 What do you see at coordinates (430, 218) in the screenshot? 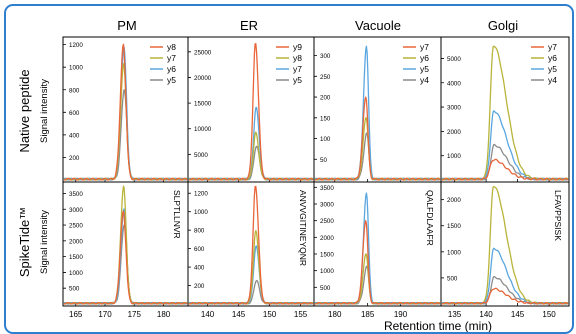
I see `peptide-annotation: QALFDLAAFR` at bounding box center [430, 218].